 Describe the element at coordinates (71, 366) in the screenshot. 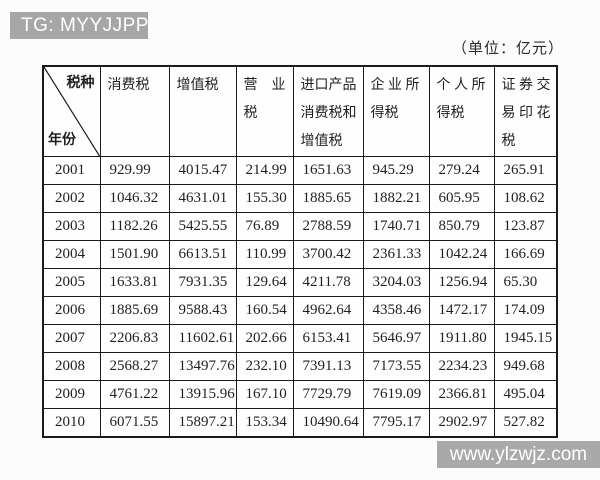

I see `year-cell: 2008` at that location.